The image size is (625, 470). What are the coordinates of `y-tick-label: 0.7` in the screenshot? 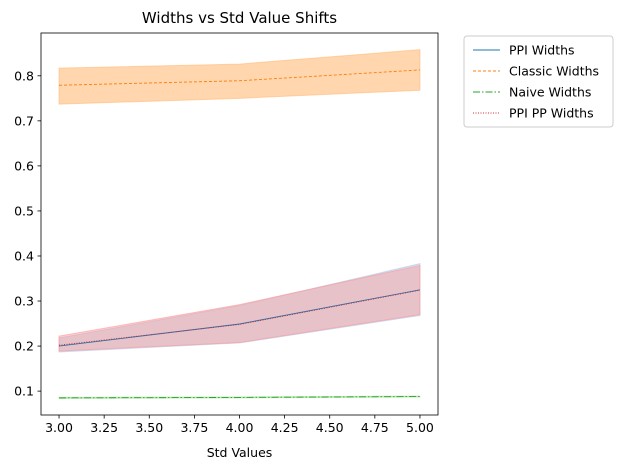 It's located at (24, 120).